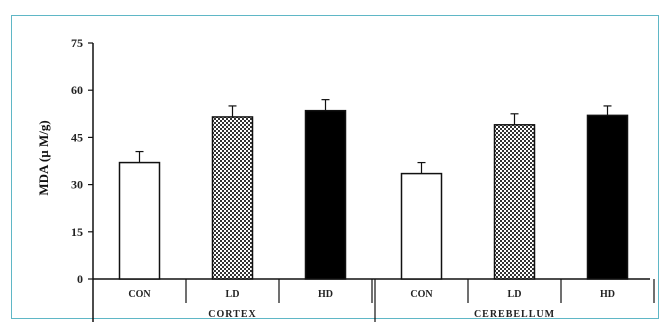 Image resolution: width=667 pixels, height=322 pixels. What do you see at coordinates (514, 202) in the screenshot?
I see `bar-cerebellum-ld` at bounding box center [514, 202].